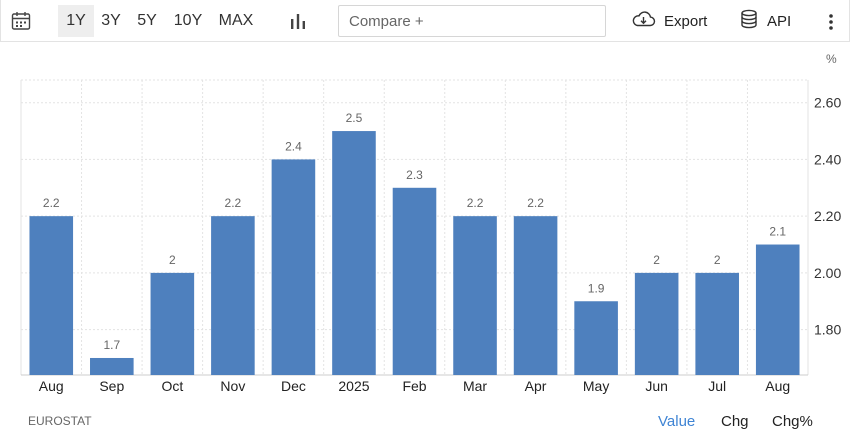  I want to click on range-1y-button: 1Y, so click(76, 21).